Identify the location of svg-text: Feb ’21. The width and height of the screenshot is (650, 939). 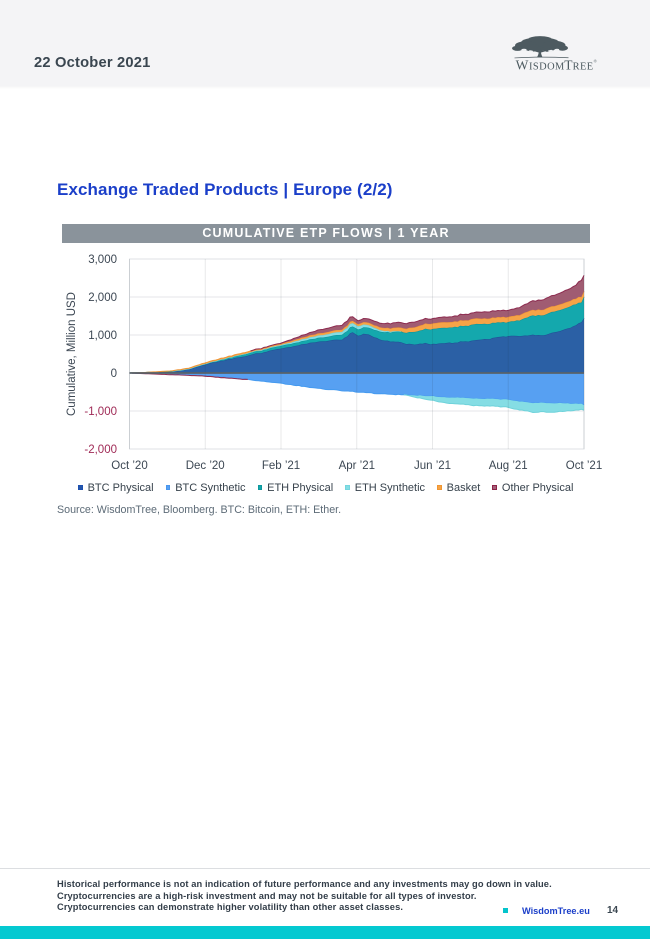
(281, 466).